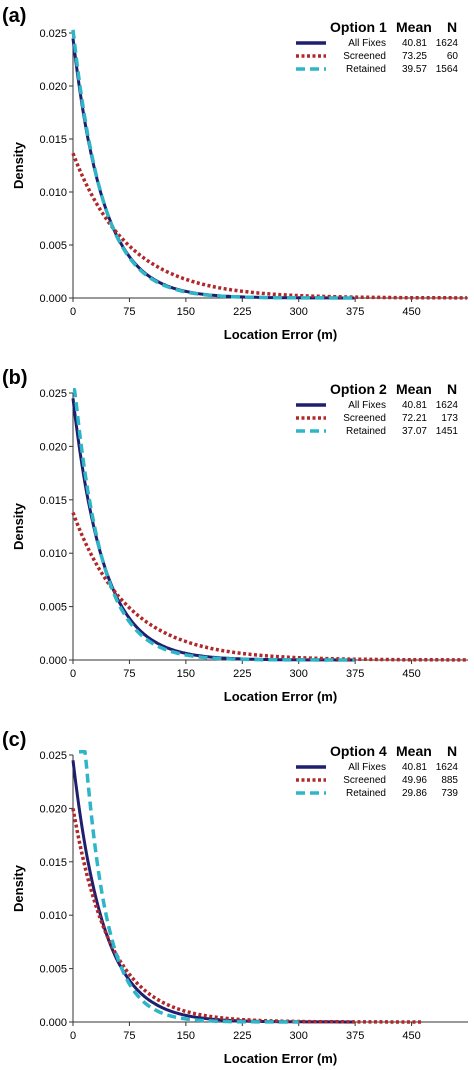  I want to click on legend-series-mean: 72.21, so click(414, 418).